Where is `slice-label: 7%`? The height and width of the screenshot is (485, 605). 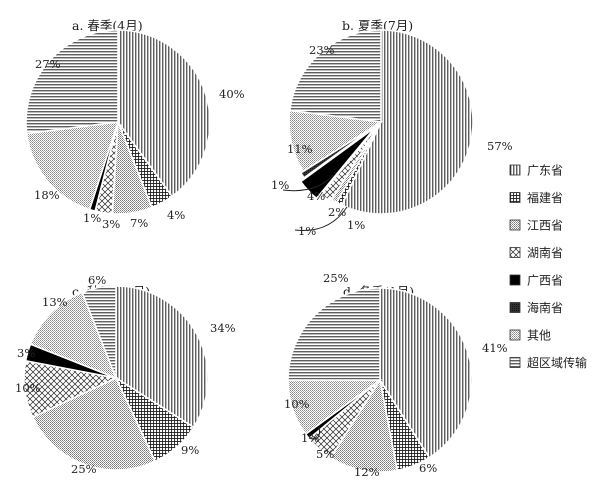
slice-label: 7% is located at coordinates (139, 223).